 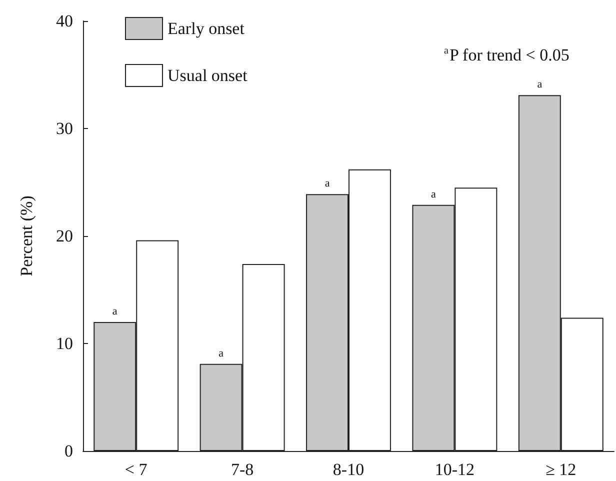 What do you see at coordinates (136, 469) in the screenshot?
I see `x-tick-label: < 7` at bounding box center [136, 469].